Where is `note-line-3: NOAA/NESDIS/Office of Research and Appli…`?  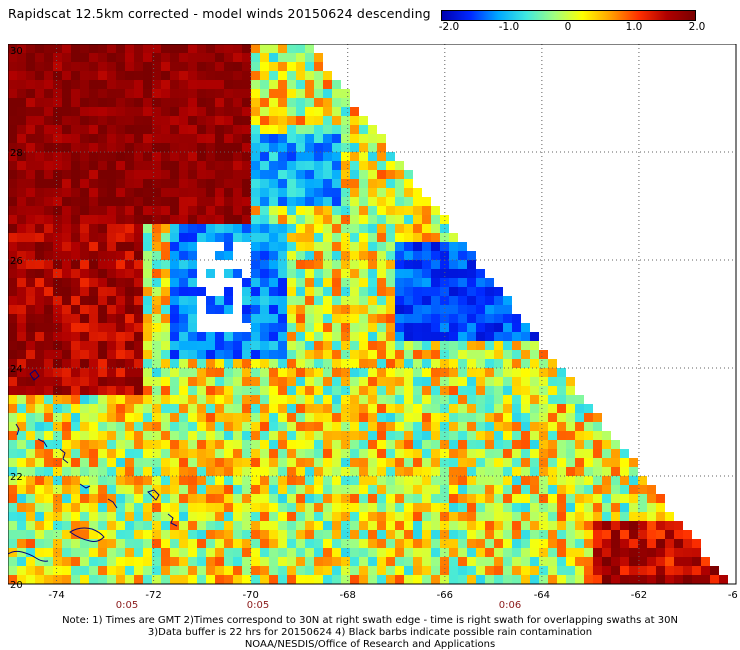
note-line-3: NOAA/NESDIS/Office of Research and Appli… is located at coordinates (370, 644).